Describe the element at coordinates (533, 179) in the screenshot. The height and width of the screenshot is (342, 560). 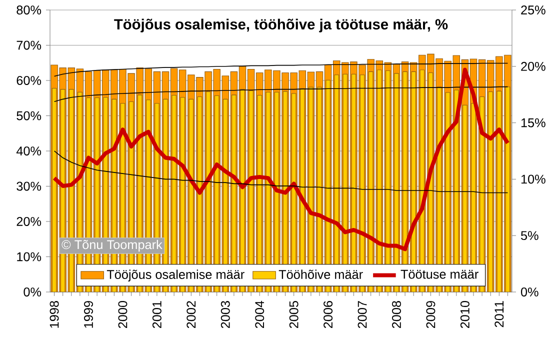
I see `y2-tick-label: 10%` at that location.